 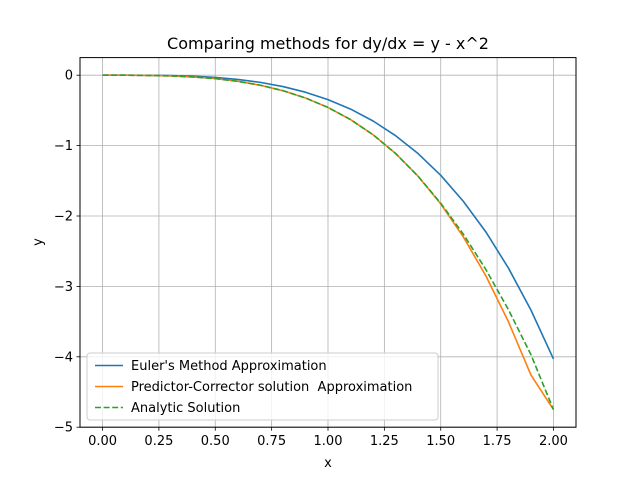 What do you see at coordinates (553, 441) in the screenshot?
I see `x-tick-label: 2.00` at bounding box center [553, 441].